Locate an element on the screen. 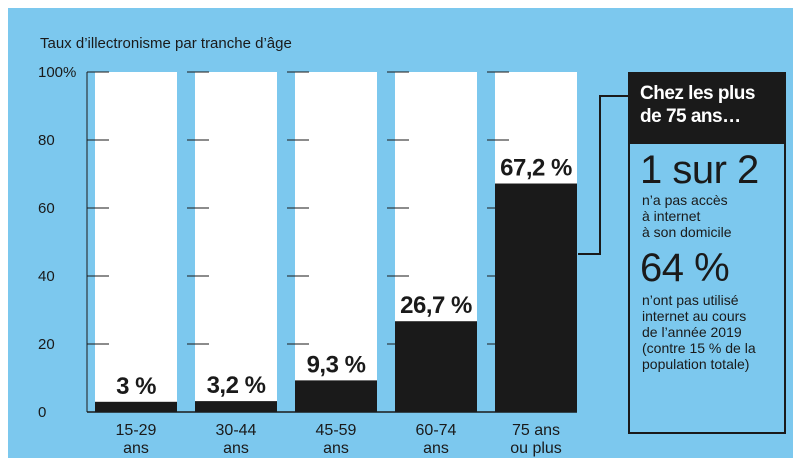 The image size is (801, 466). x-tick-label: 15-29 is located at coordinates (136, 430).